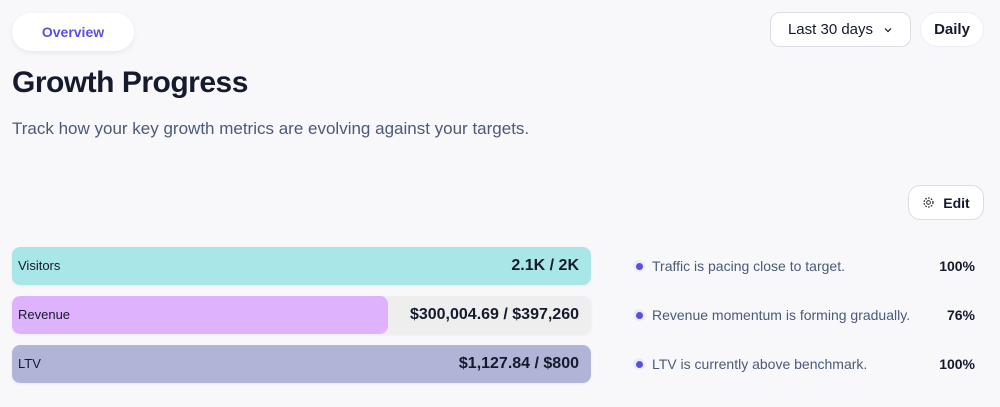  I want to click on metric-label: Revenue, so click(44, 314).